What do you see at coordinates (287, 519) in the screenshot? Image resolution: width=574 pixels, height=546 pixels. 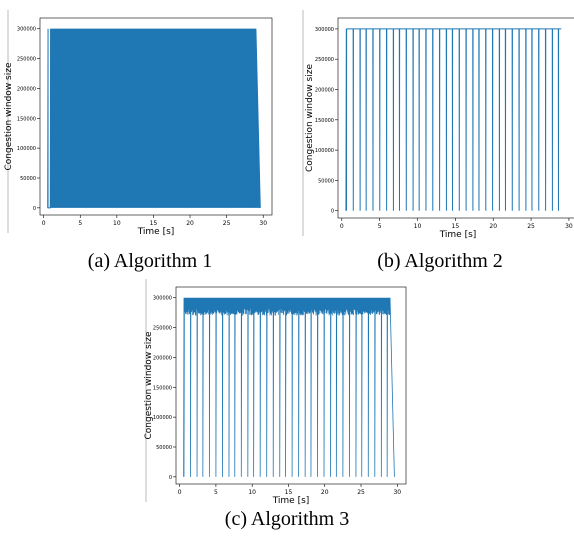 I see `caption-c: (c) Algorithm 3` at bounding box center [287, 519].